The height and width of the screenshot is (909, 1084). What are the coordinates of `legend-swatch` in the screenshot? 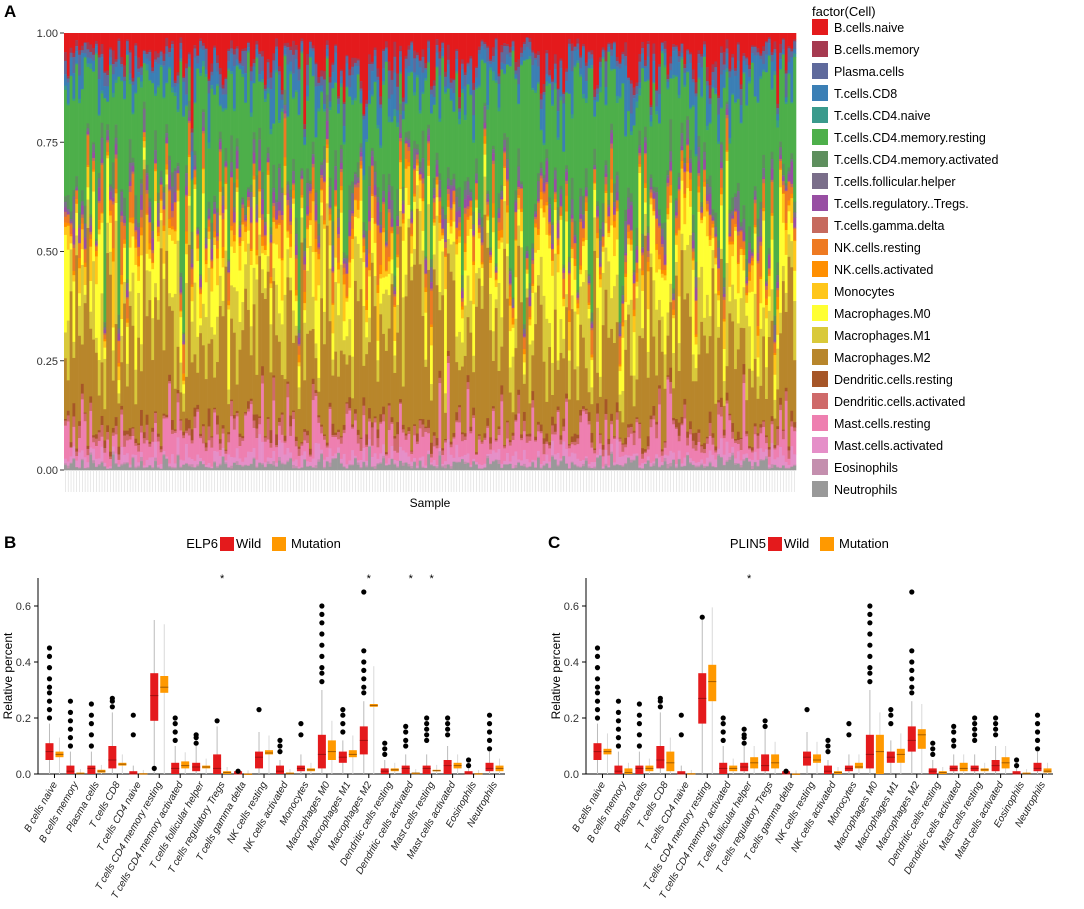 It's located at (820, 93).